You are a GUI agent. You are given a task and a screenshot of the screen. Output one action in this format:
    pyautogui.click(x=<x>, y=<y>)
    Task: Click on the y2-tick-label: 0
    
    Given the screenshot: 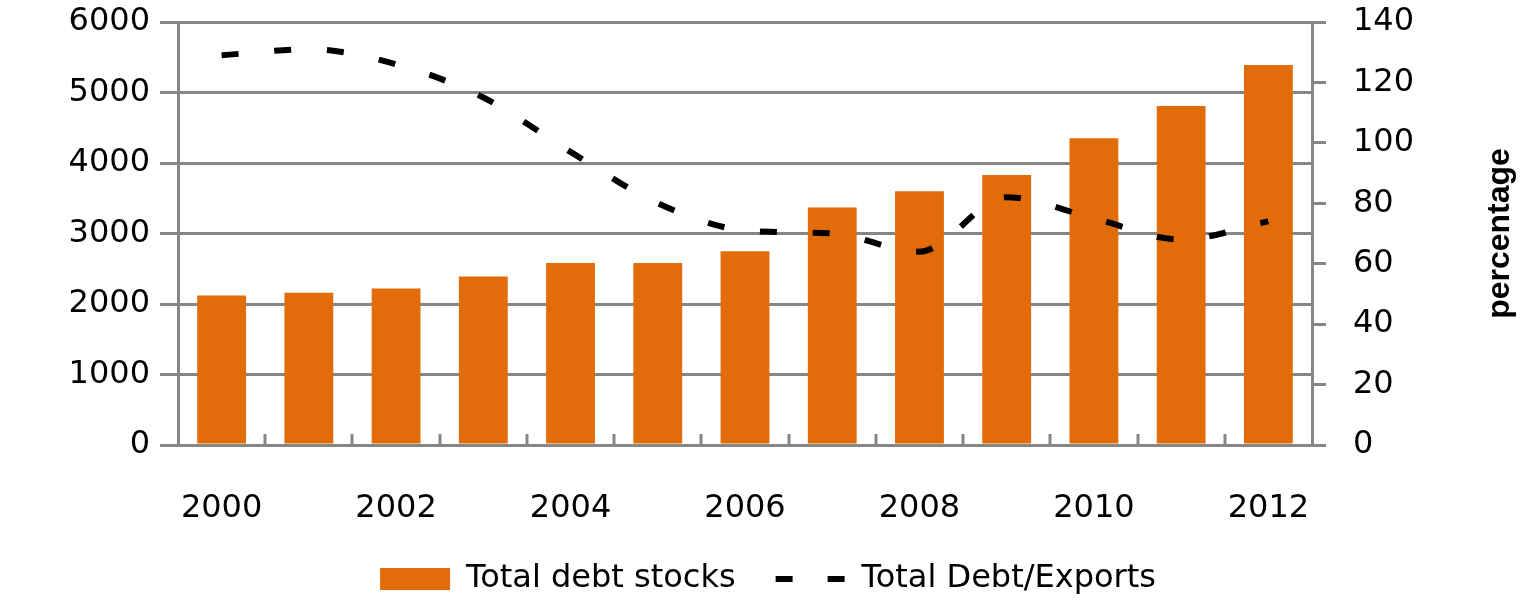 What is the action you would take?
    pyautogui.click(x=1363, y=442)
    